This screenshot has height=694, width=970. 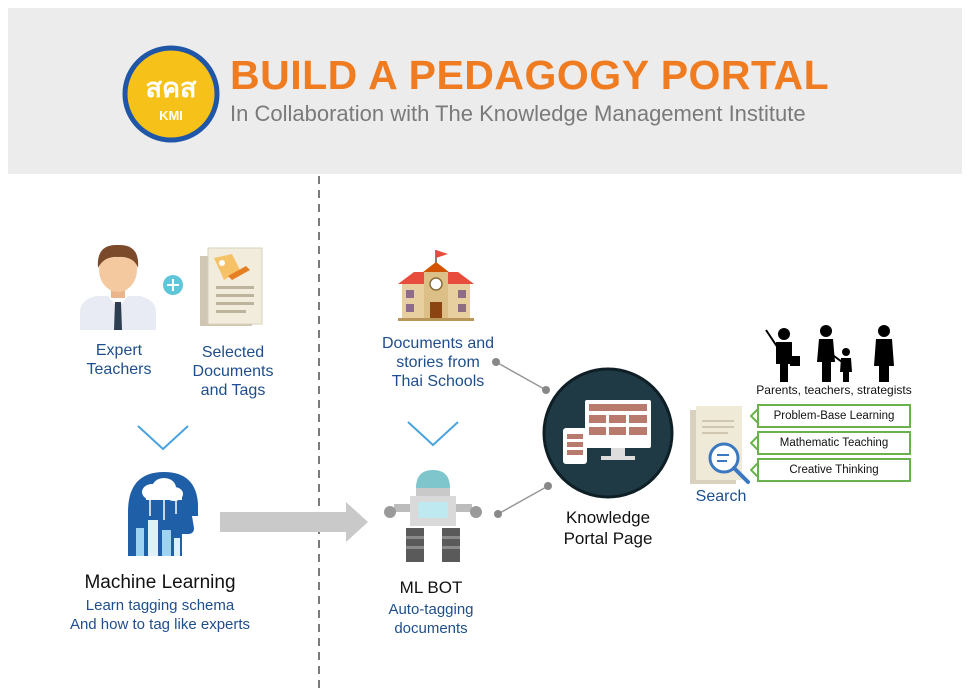 What do you see at coordinates (608, 517) in the screenshot?
I see `portal-label-line-1: Knowledge` at bounding box center [608, 517].